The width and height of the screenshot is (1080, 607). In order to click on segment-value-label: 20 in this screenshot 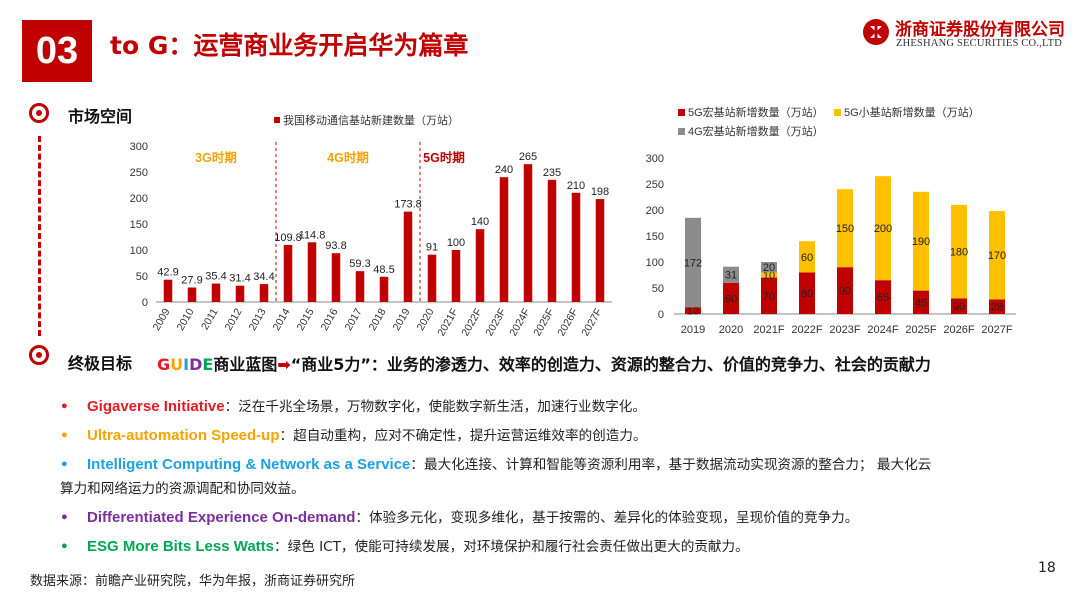, I will do `click(769, 268)`.